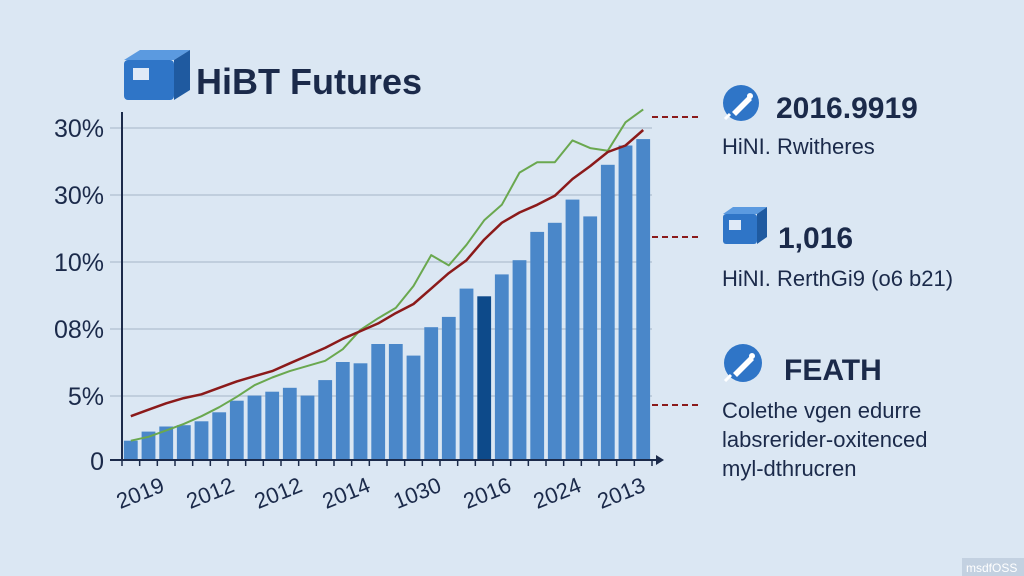 The width and height of the screenshot is (1024, 576). Describe the element at coordinates (833, 370) in the screenshot. I see `legend-value: FEATH` at that location.